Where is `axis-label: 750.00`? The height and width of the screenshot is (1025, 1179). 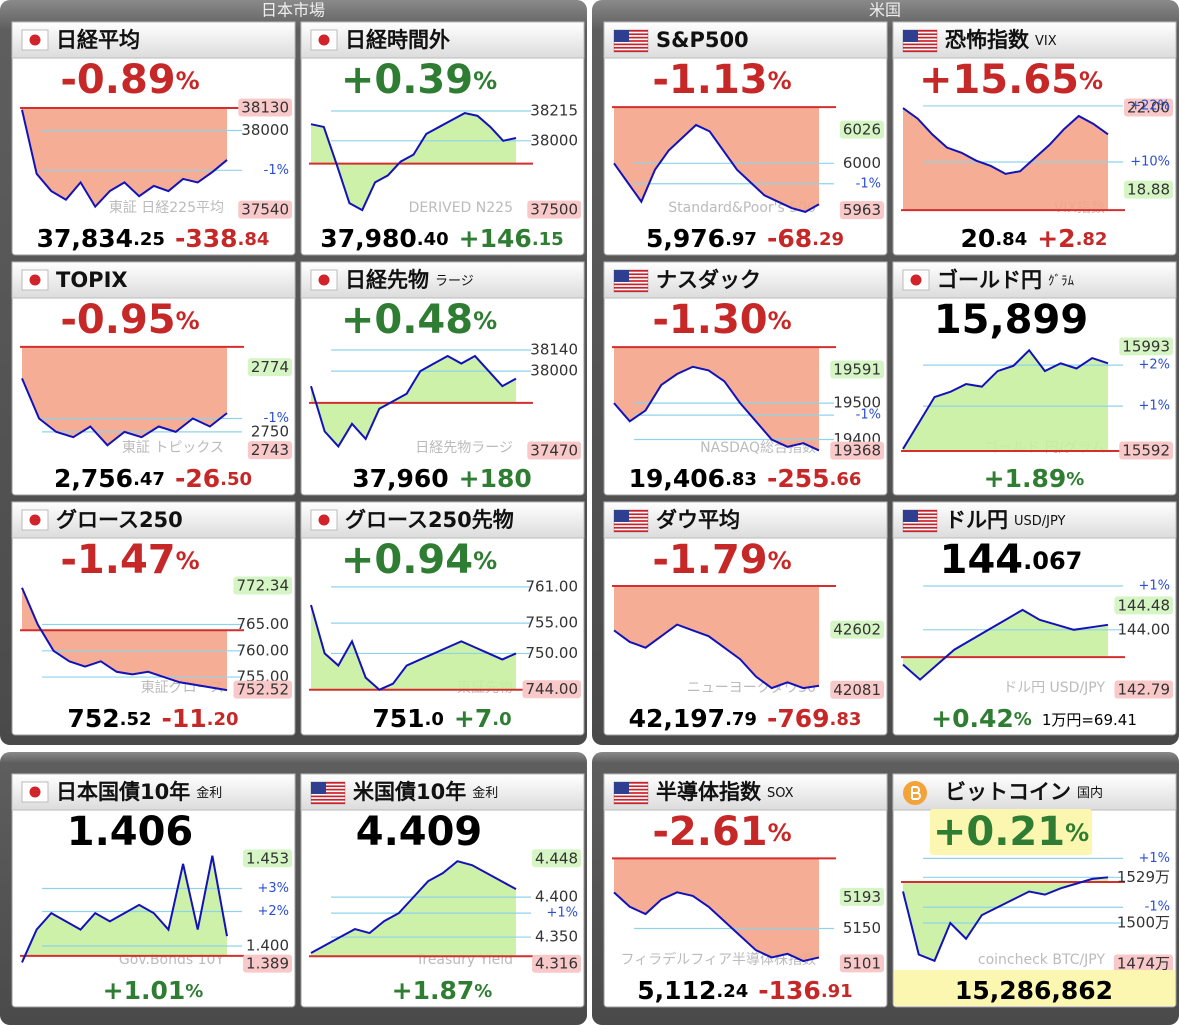
axis-label: 750.00 is located at coordinates (552, 653).